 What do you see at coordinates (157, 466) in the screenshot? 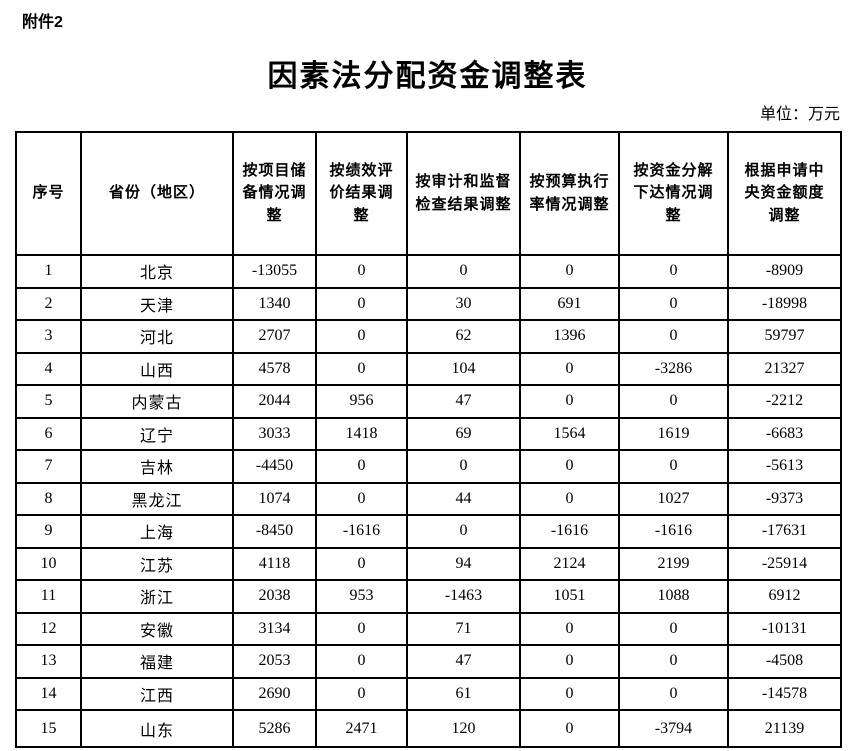
I see `province-cell: 吉林` at bounding box center [157, 466].